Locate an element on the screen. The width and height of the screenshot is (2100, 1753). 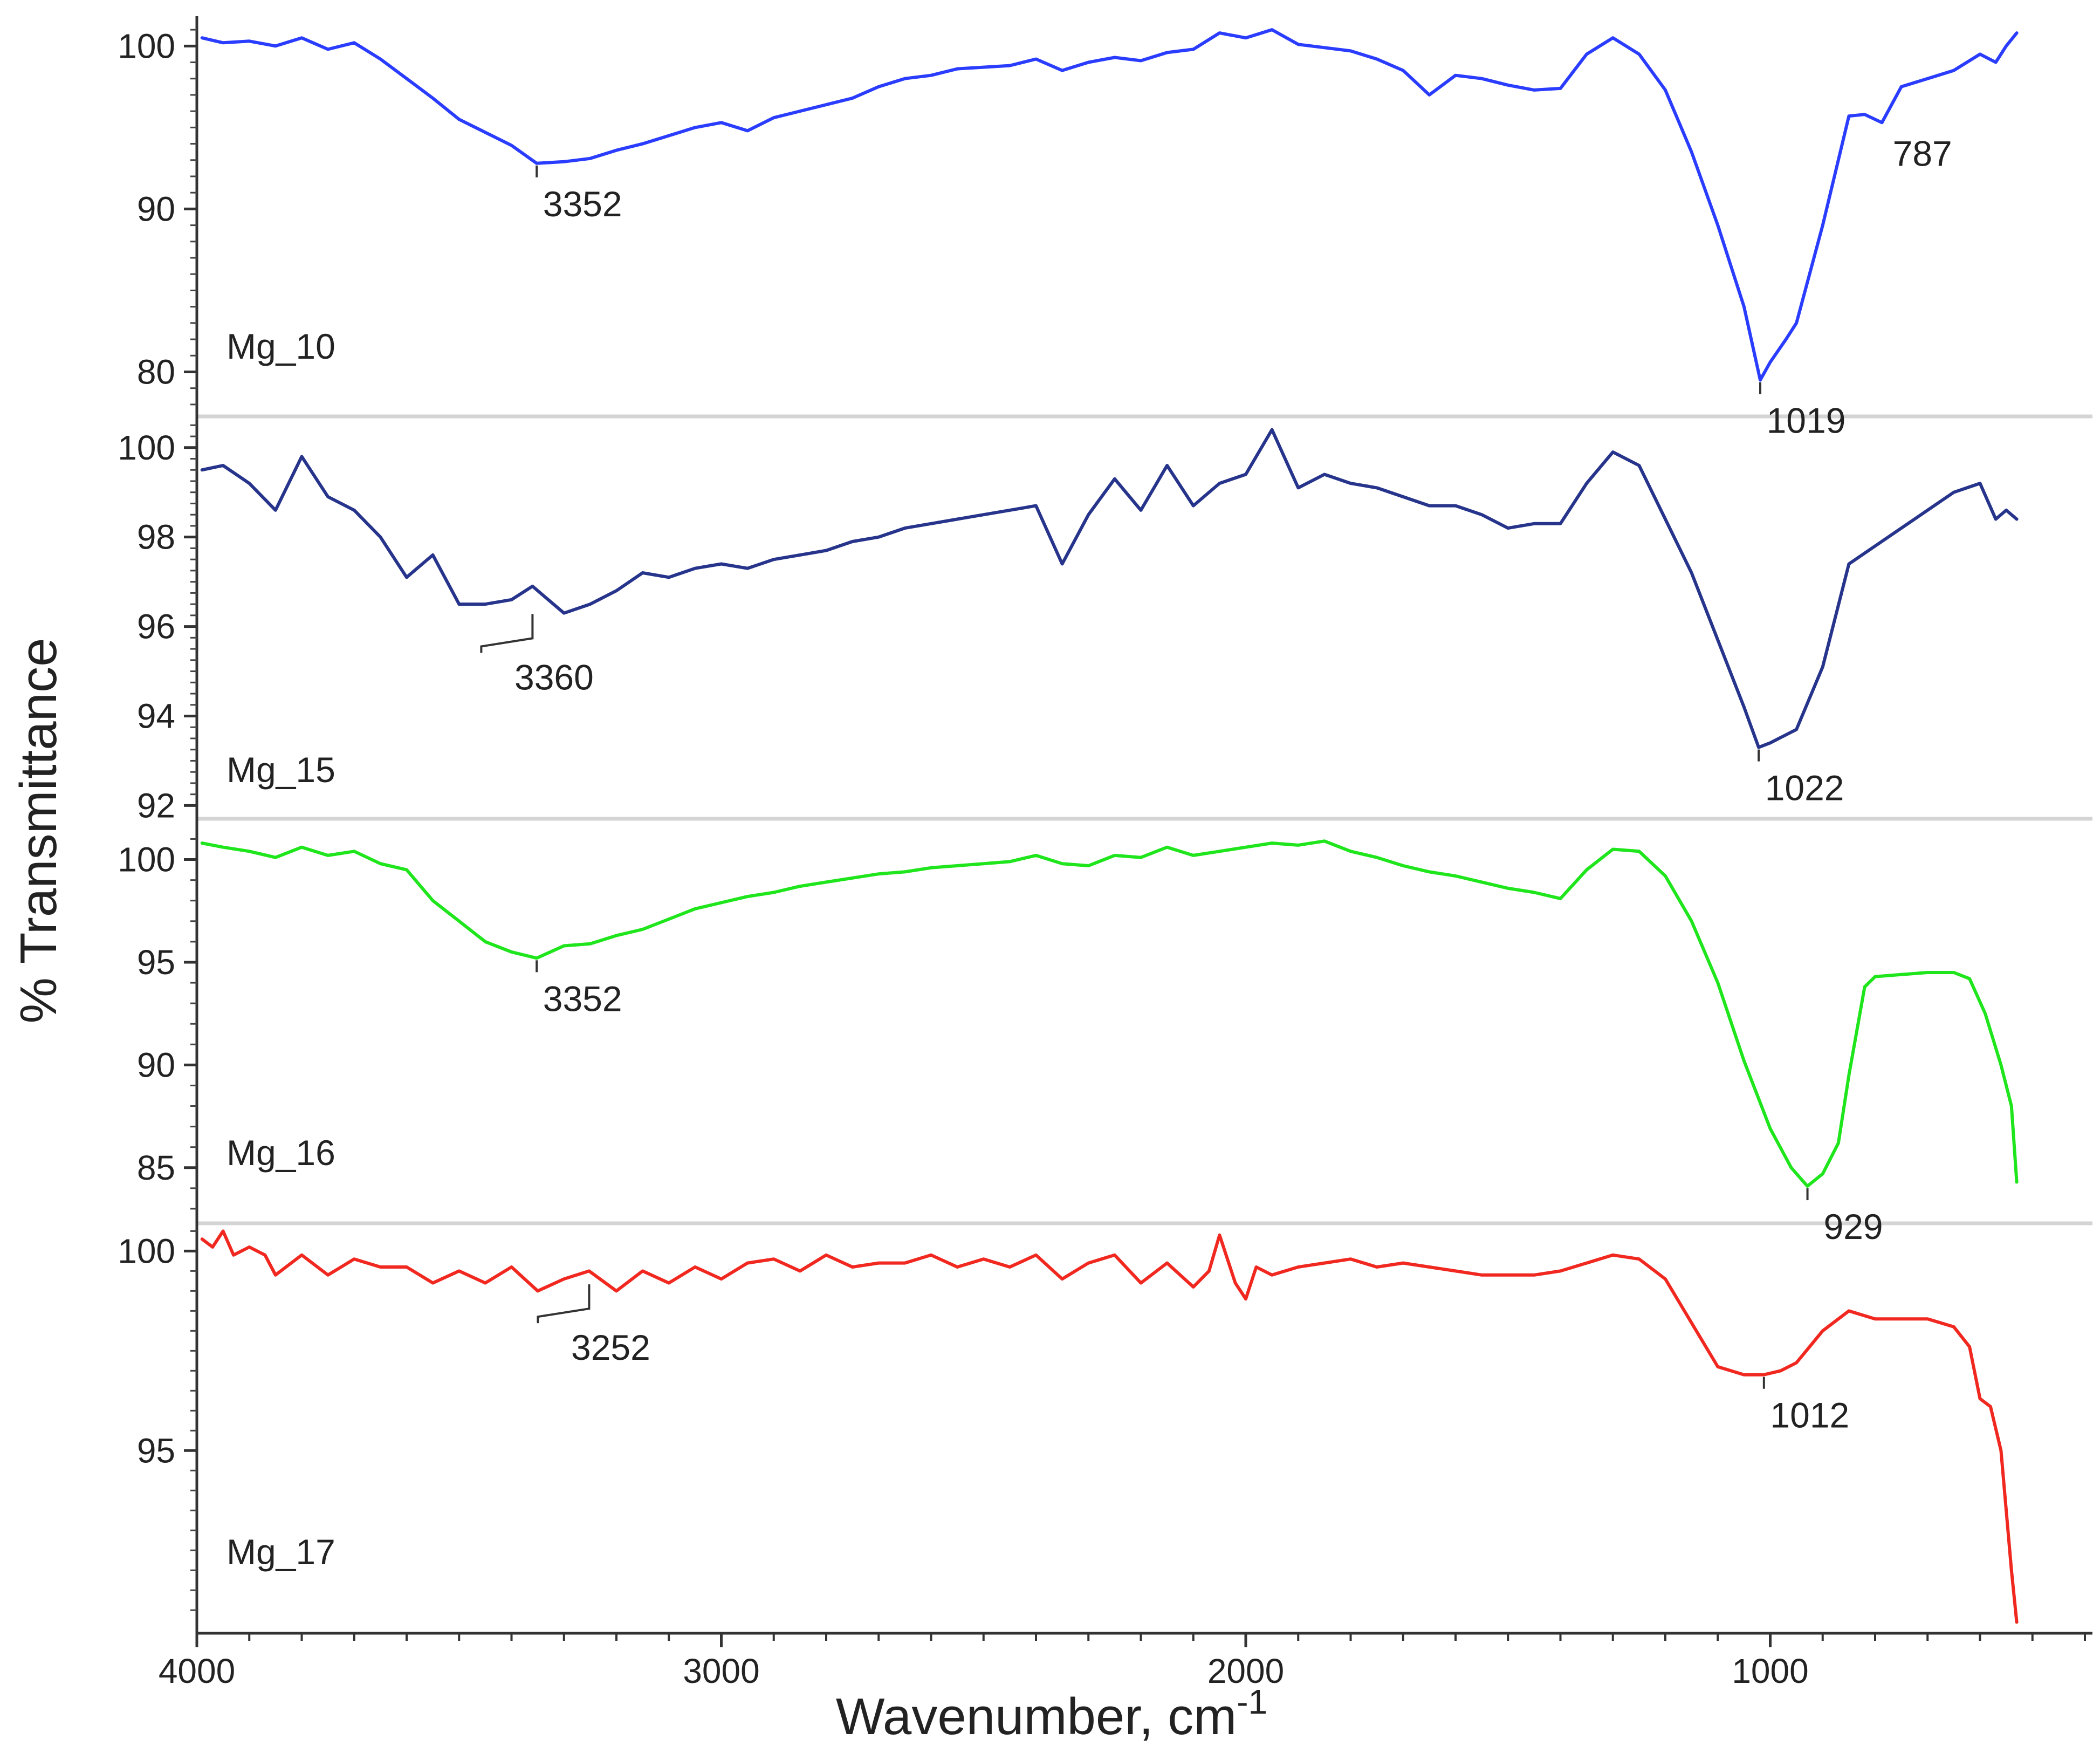
x-axis-title-superscript: -1 is located at coordinates (1252, 1701).